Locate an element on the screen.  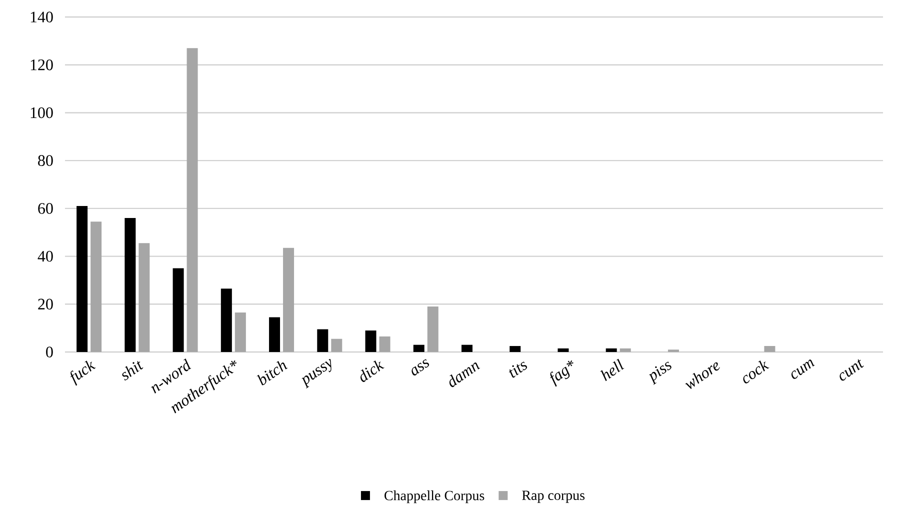
x-tick-label: damn is located at coordinates (464, 375).